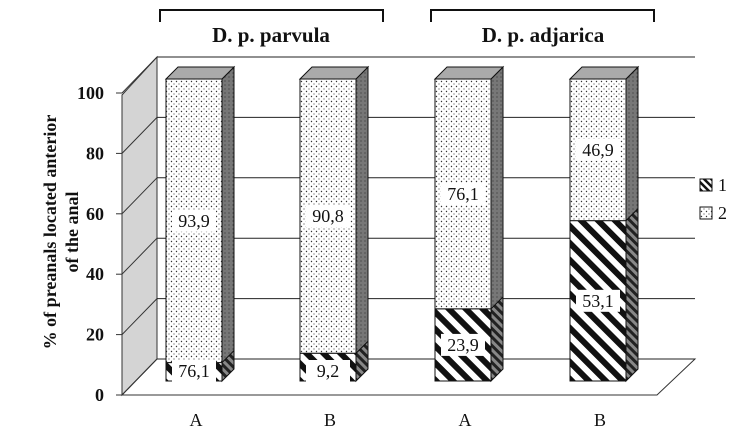 The image size is (744, 441). Describe the element at coordinates (100, 244) in the screenshot. I see `y-axis: 0 20 40 60 80 100` at that location.